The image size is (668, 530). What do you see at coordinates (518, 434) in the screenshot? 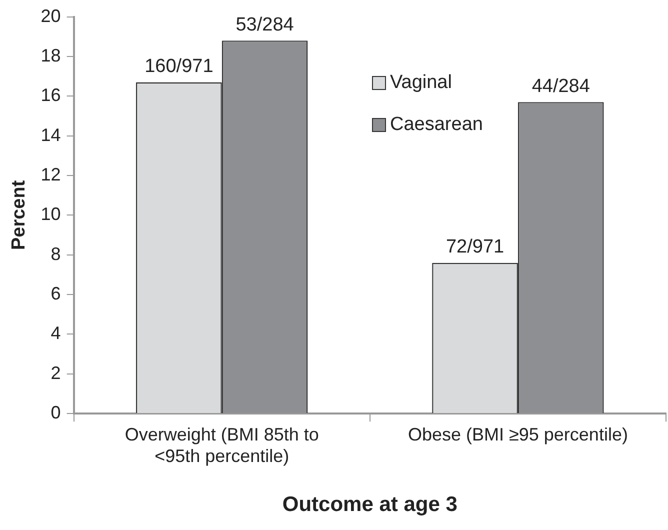
I see `x-tick-label: Obese (BMI ≥95 percentile)` at bounding box center [518, 434].